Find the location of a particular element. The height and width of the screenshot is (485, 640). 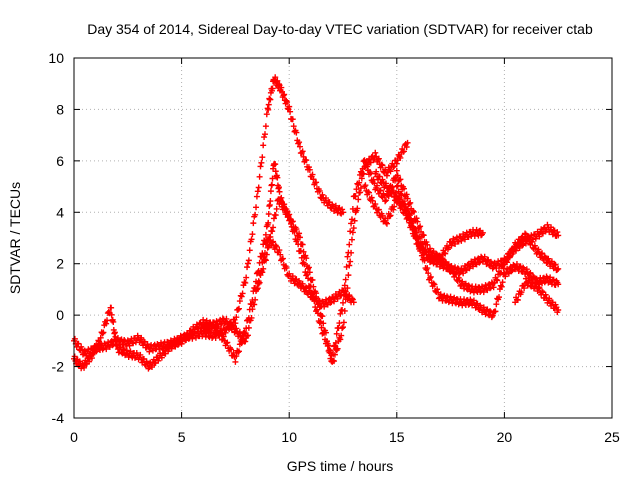

x-tick-label: 5 is located at coordinates (182, 437).